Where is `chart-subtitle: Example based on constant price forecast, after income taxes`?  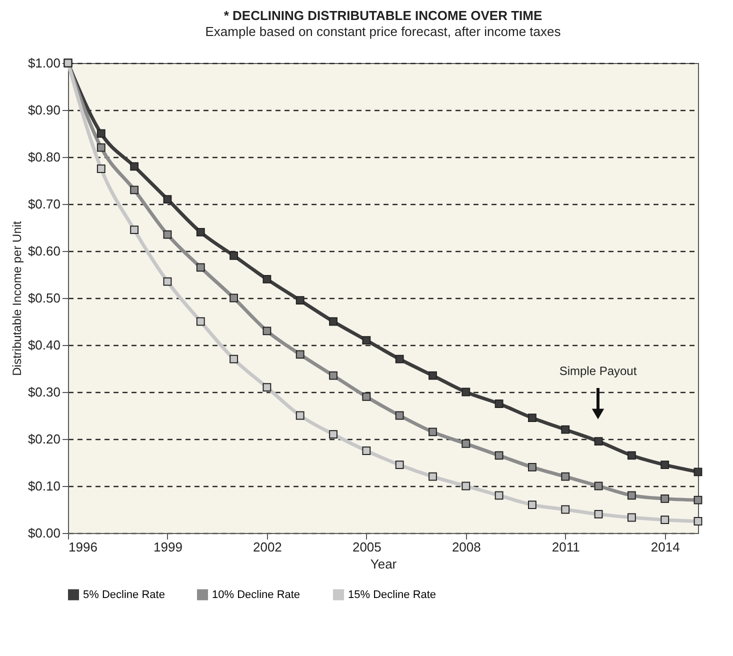
chart-subtitle: Example based on constant price forecast, after income taxes is located at coordinates (383, 31).